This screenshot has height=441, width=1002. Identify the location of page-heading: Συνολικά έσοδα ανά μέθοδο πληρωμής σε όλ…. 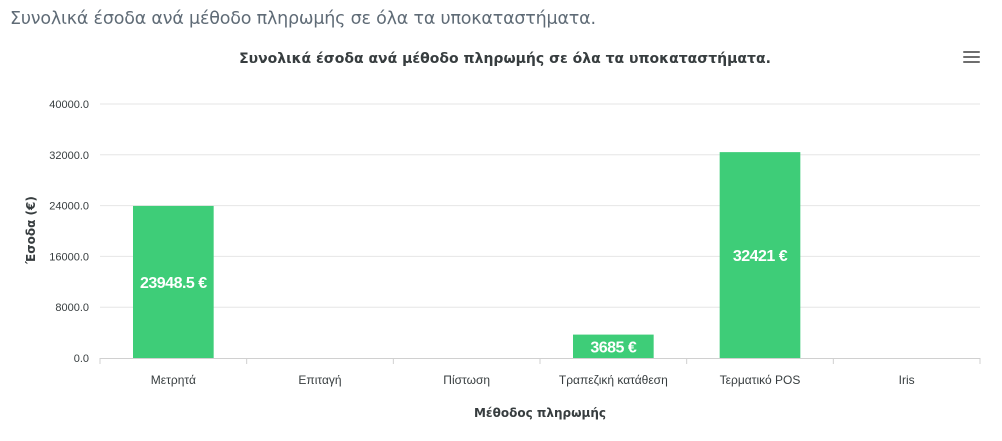
(303, 19).